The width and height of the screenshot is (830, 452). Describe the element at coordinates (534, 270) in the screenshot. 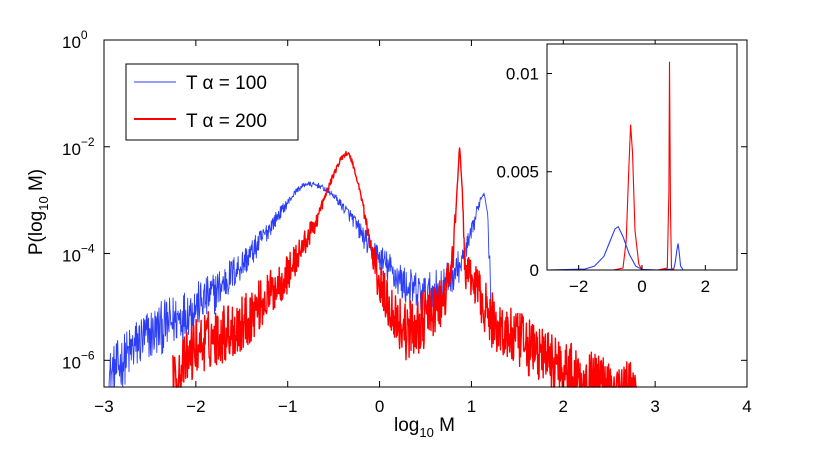

I see `inset-y-tick-label: 0` at that location.